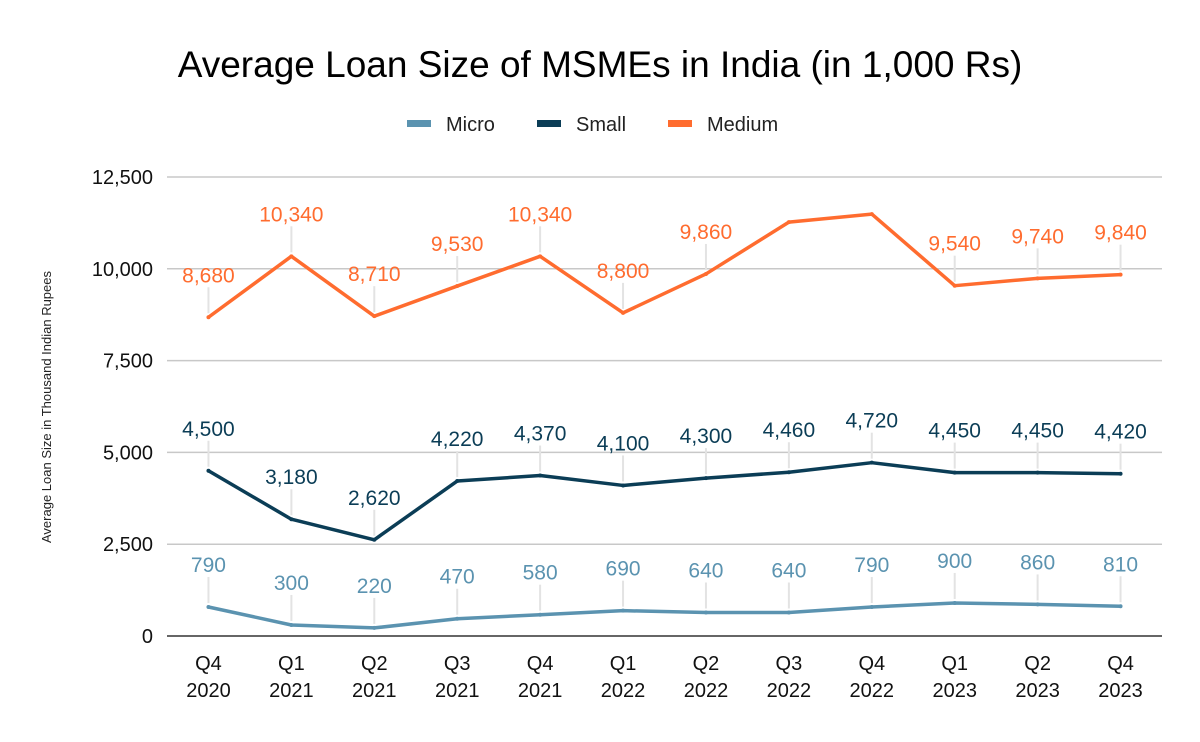 The width and height of the screenshot is (1200, 742). What do you see at coordinates (623, 569) in the screenshot?
I see `data-label: 690` at bounding box center [623, 569].